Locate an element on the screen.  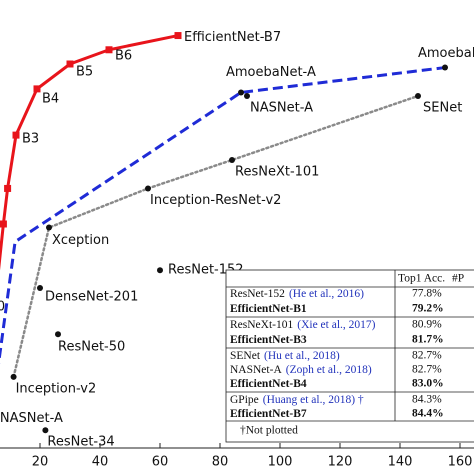
point-label: ResNeXt-101 is located at coordinates (277, 172).